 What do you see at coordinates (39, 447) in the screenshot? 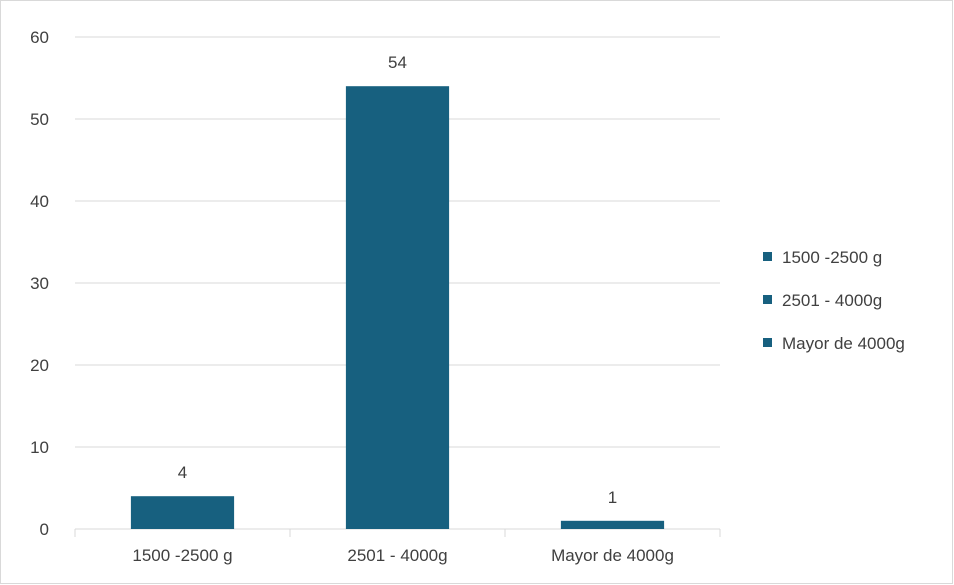
I see `y-tick-label: 10` at bounding box center [39, 447].